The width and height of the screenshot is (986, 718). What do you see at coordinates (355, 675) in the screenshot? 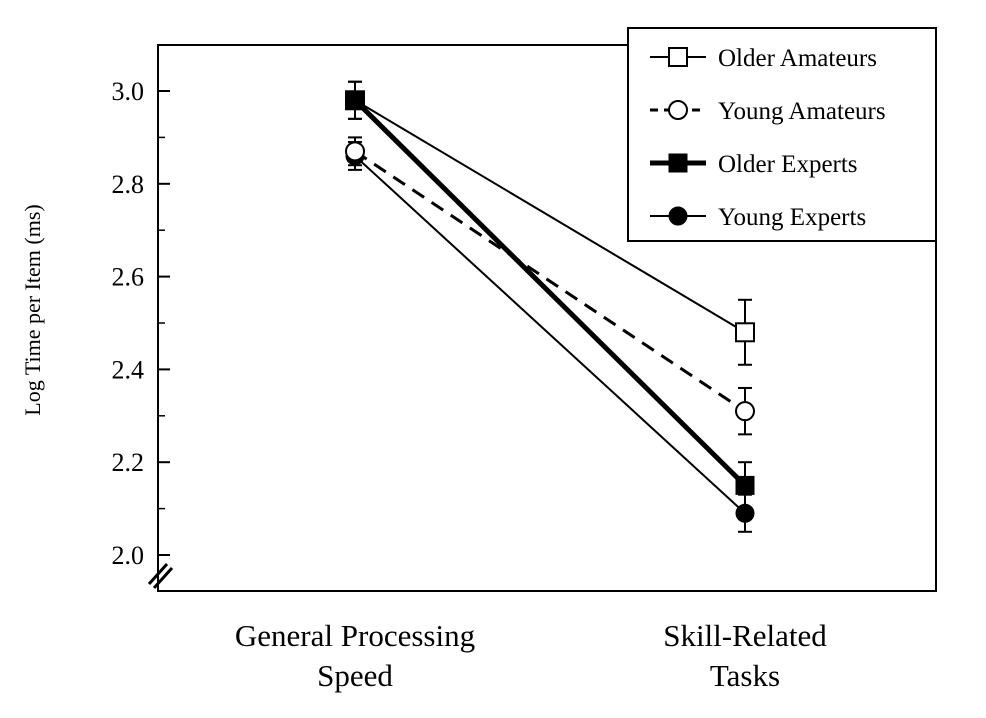
I see `x-category-label: Speed` at bounding box center [355, 675].